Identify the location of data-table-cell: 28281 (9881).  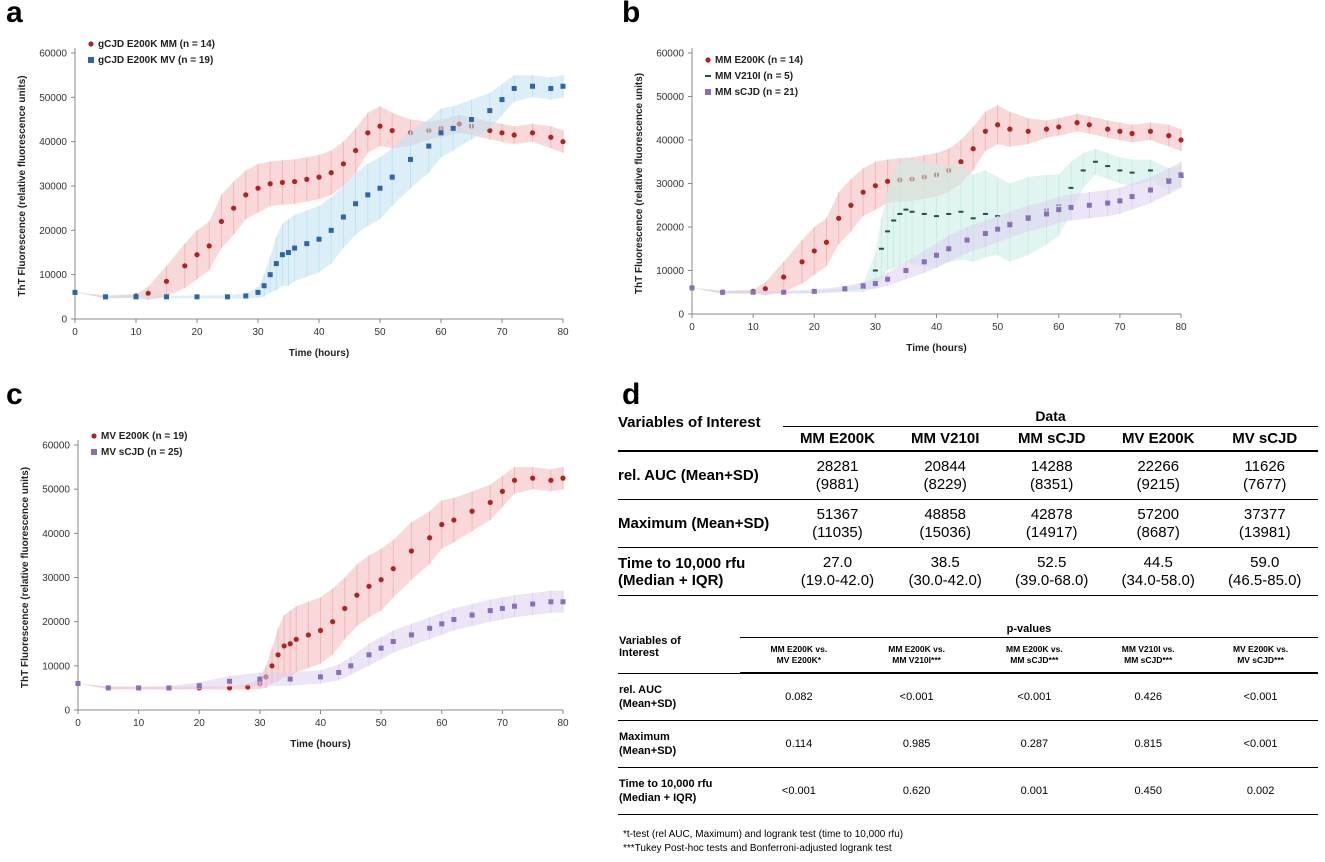
(837, 475).